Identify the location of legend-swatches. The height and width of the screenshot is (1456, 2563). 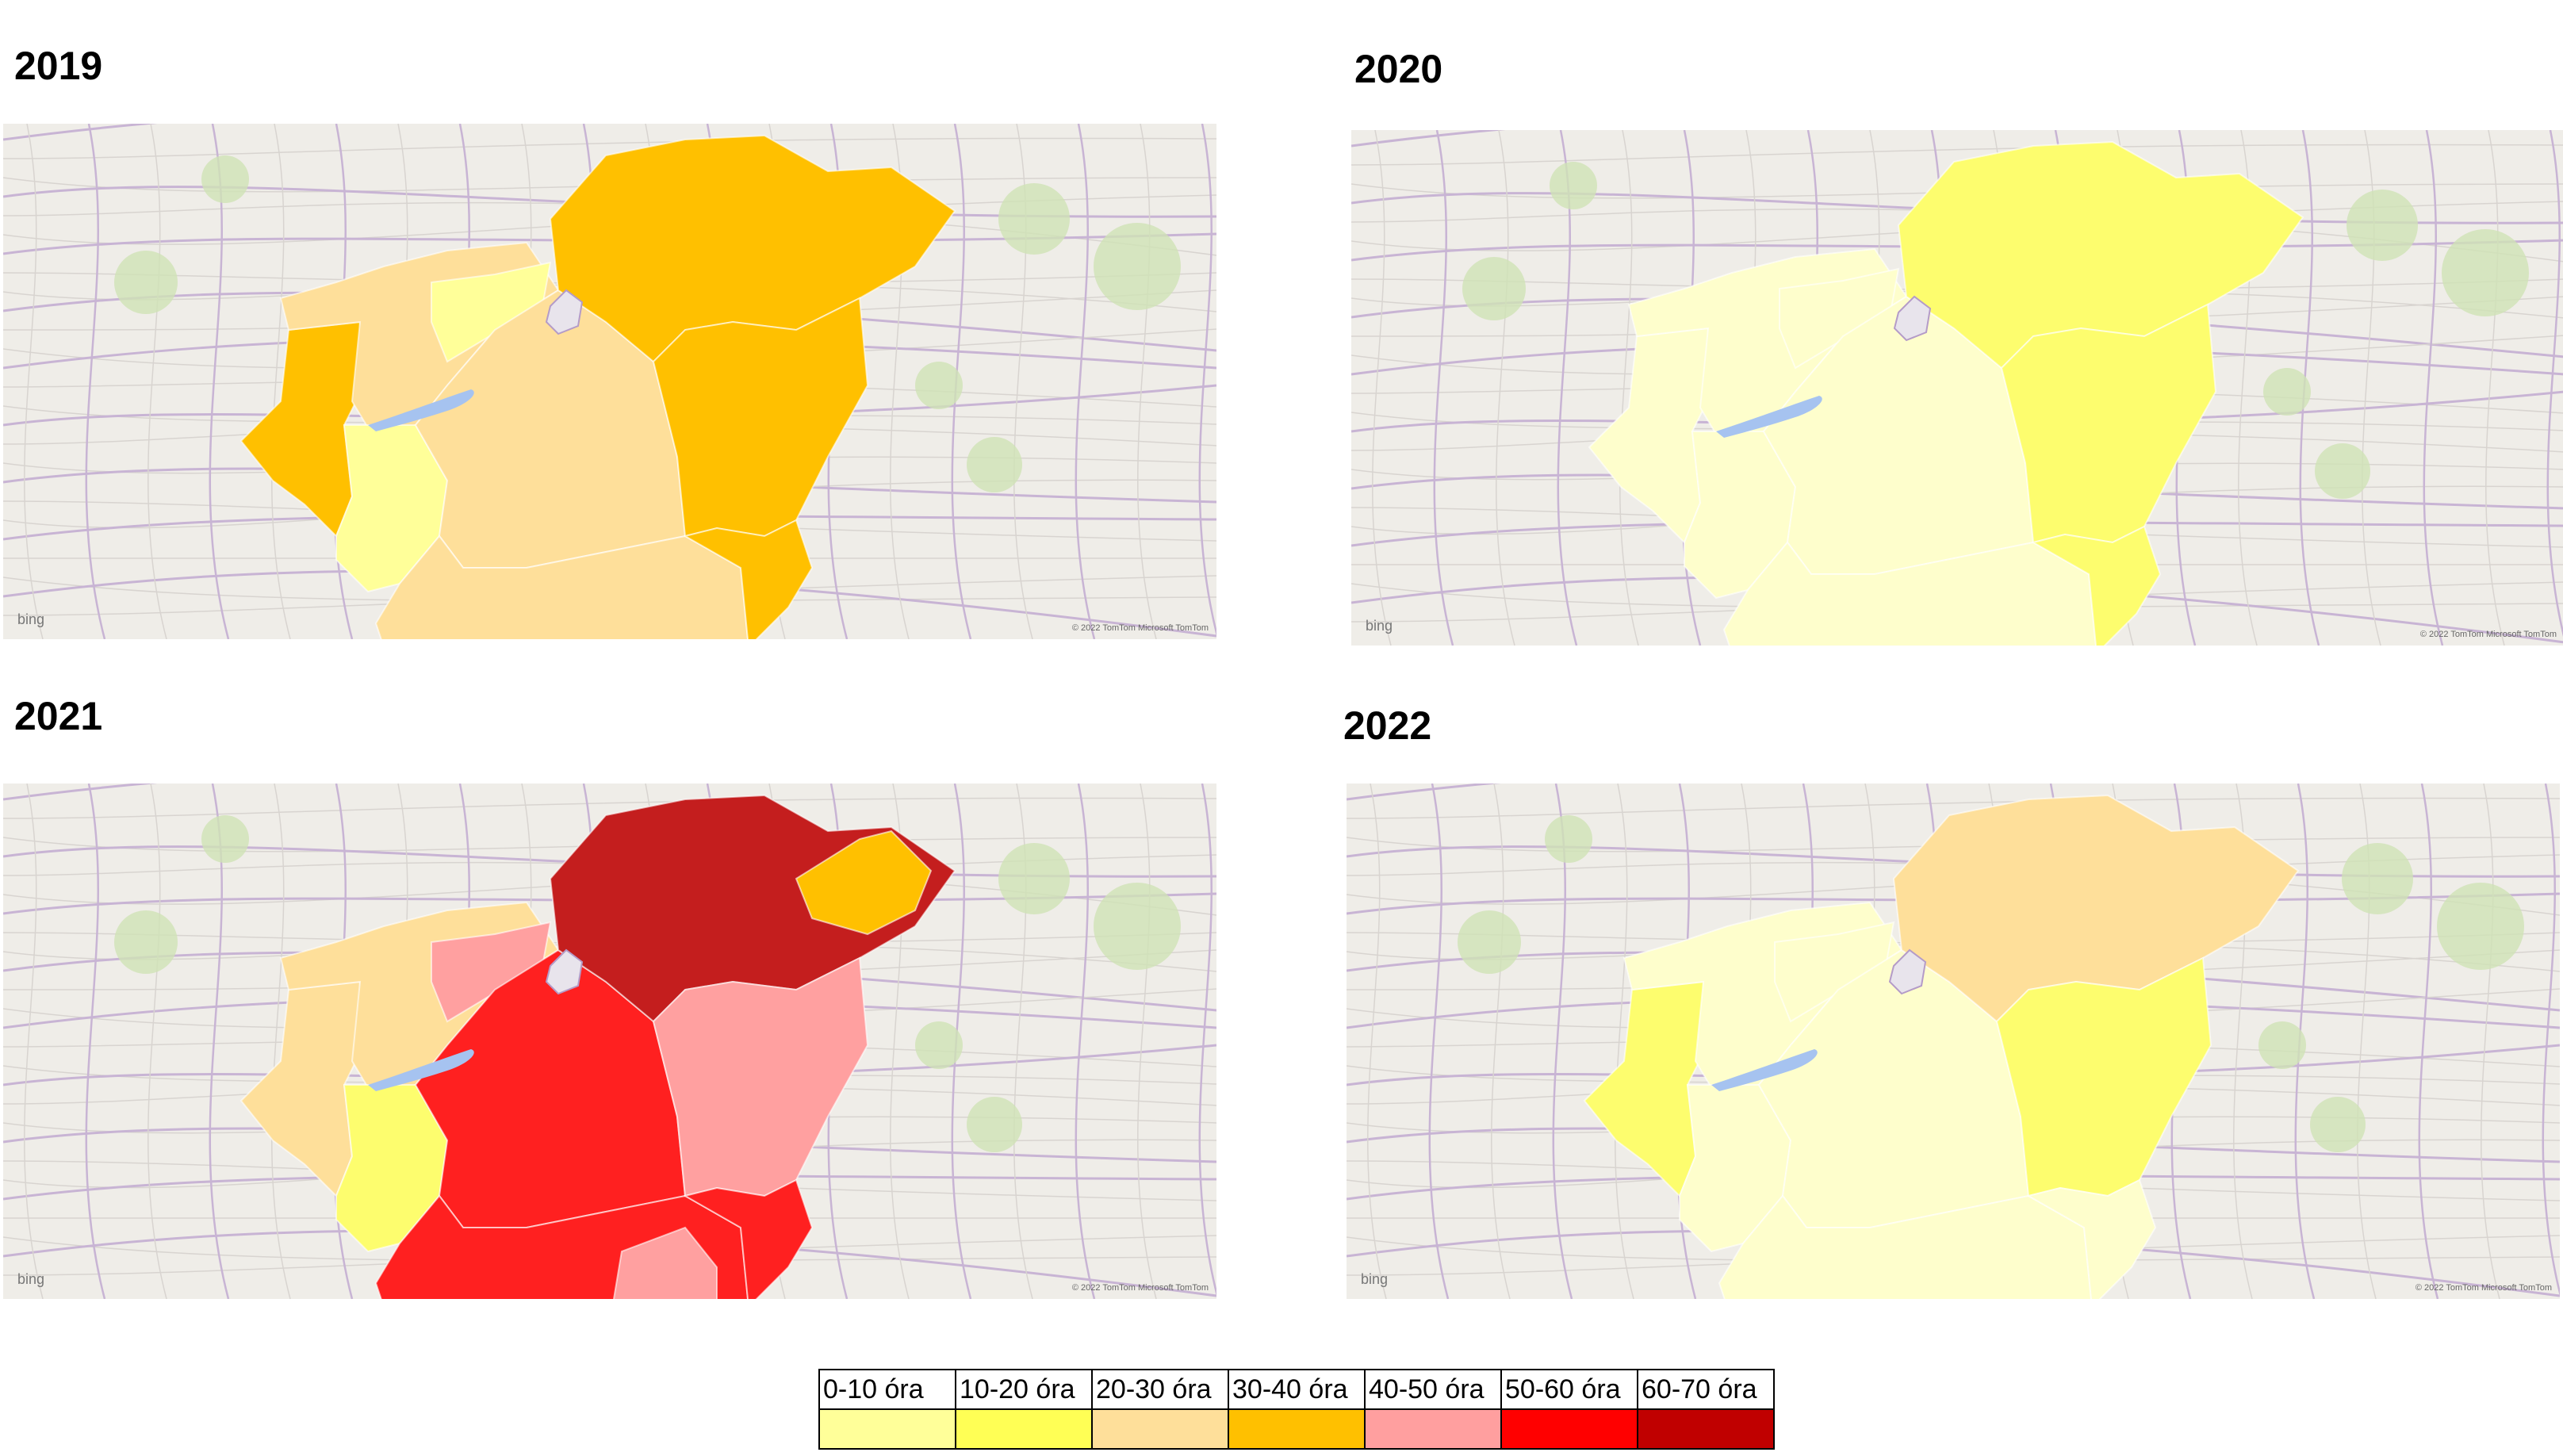
(1296, 1429).